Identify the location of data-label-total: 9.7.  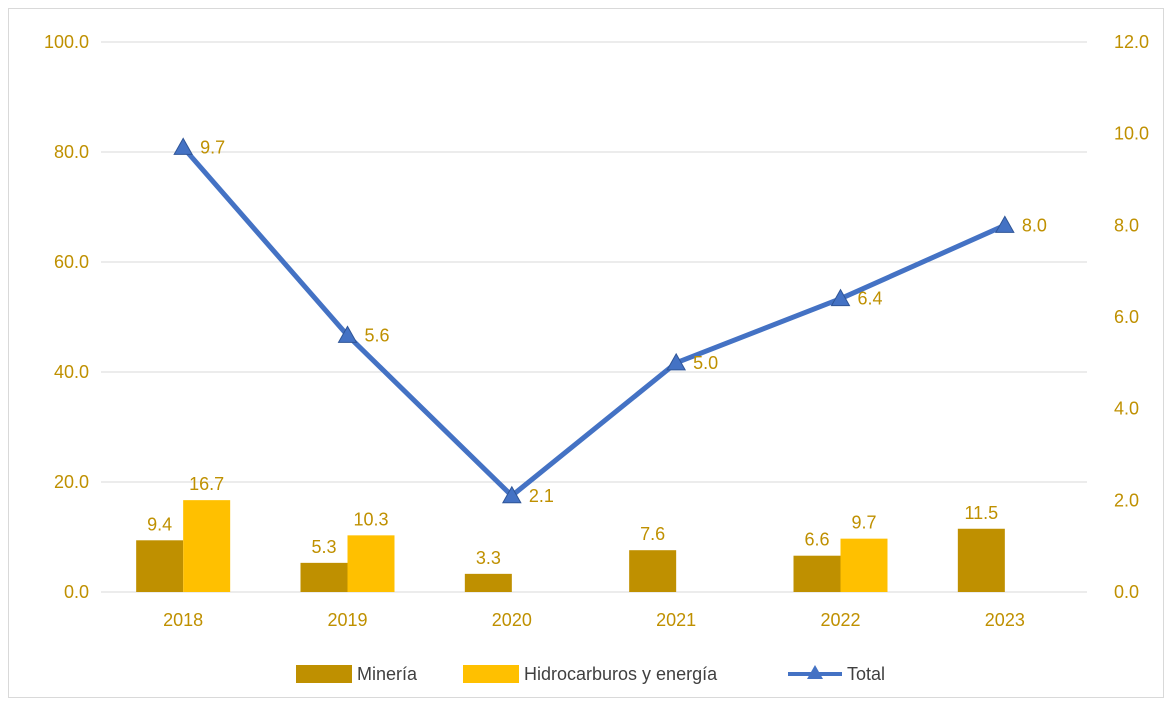
(212, 147).